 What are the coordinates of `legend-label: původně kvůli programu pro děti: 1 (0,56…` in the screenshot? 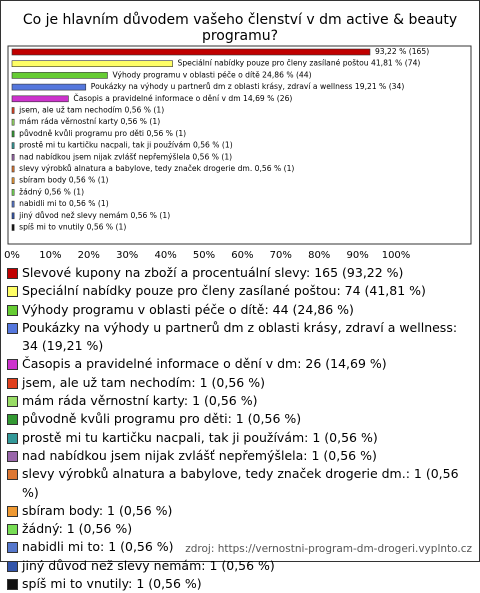 It's located at (162, 419).